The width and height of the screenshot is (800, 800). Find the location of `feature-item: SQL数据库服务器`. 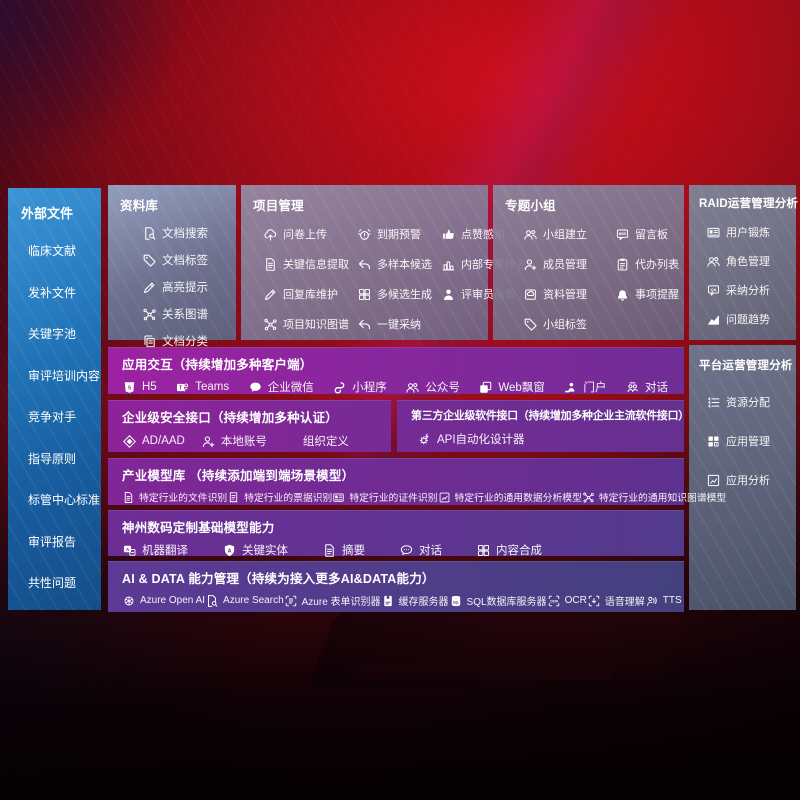

feature-item: SQL数据库服务器 is located at coordinates (498, 600).